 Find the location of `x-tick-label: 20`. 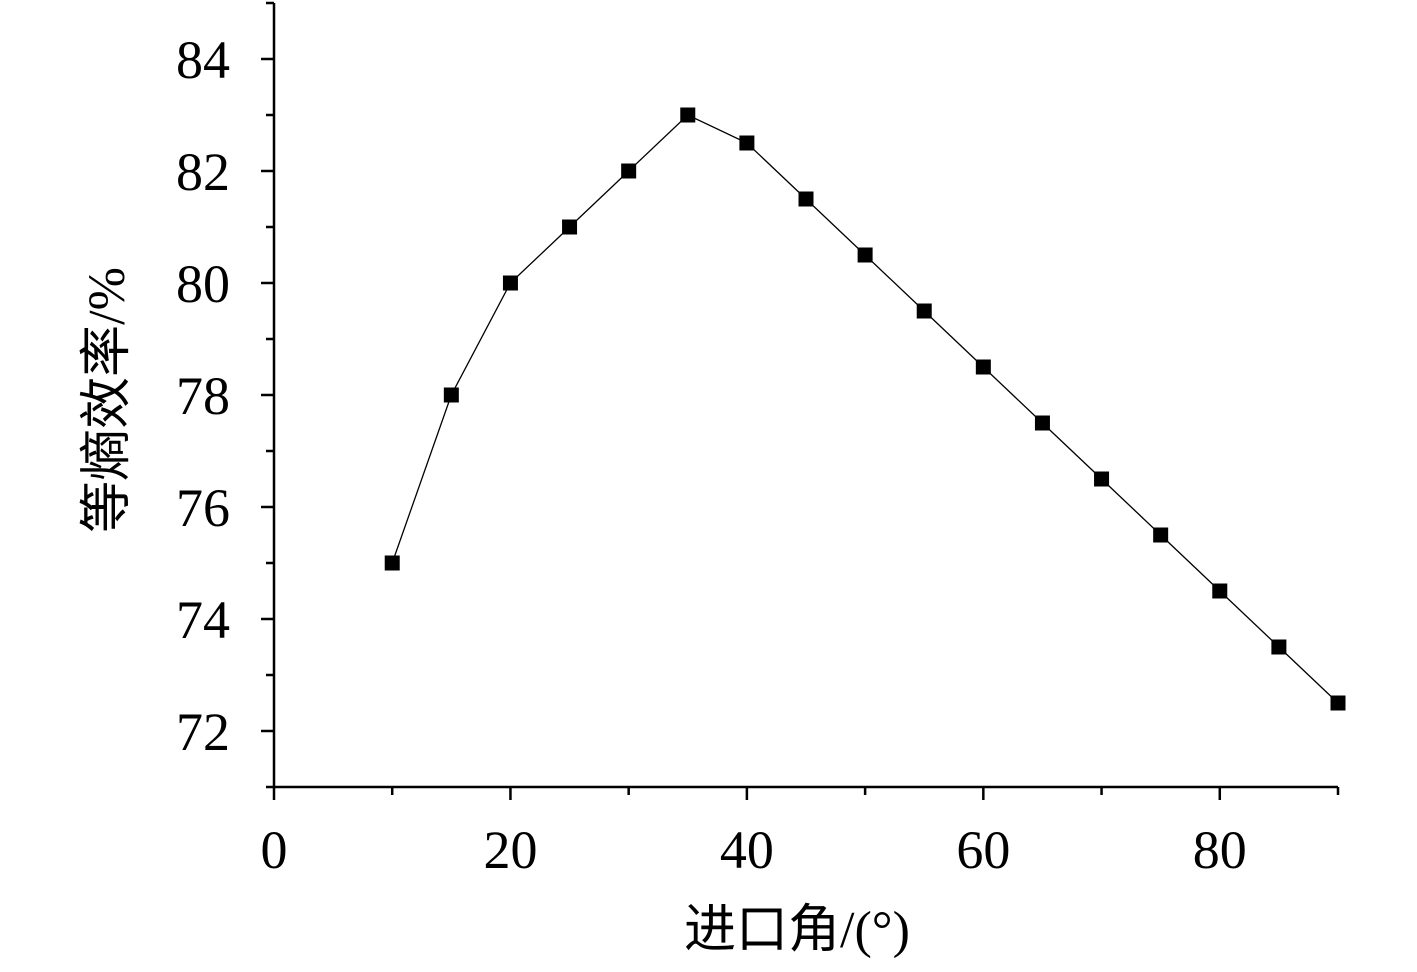

x-tick-label: 20 is located at coordinates (510, 850).